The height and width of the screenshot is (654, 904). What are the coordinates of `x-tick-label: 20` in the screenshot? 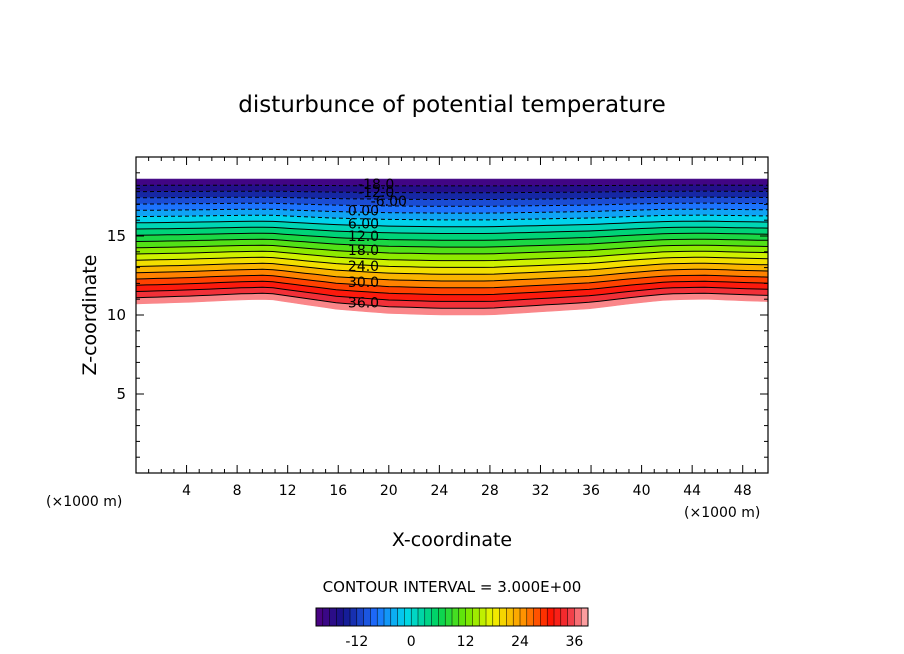 It's located at (389, 491).